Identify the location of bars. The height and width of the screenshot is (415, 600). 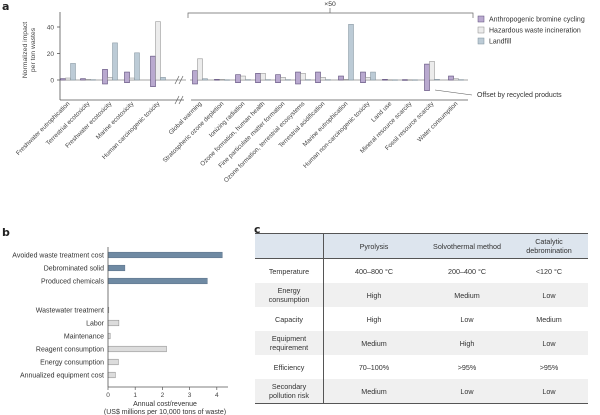
(264, 63).